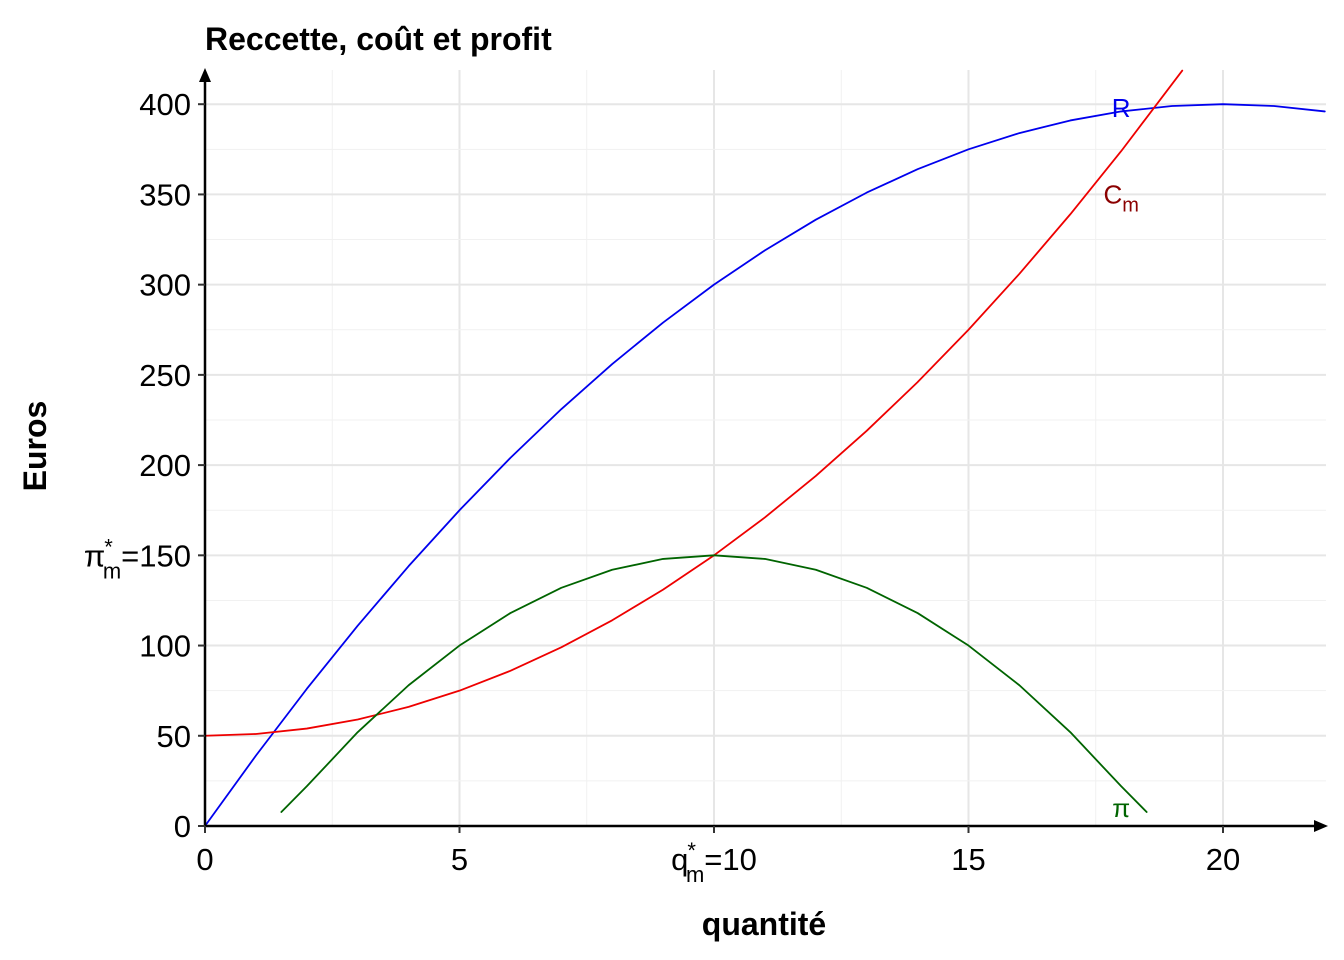 The width and height of the screenshot is (1344, 960). What do you see at coordinates (165, 465) in the screenshot?
I see `y-tick-label: 200` at bounding box center [165, 465].